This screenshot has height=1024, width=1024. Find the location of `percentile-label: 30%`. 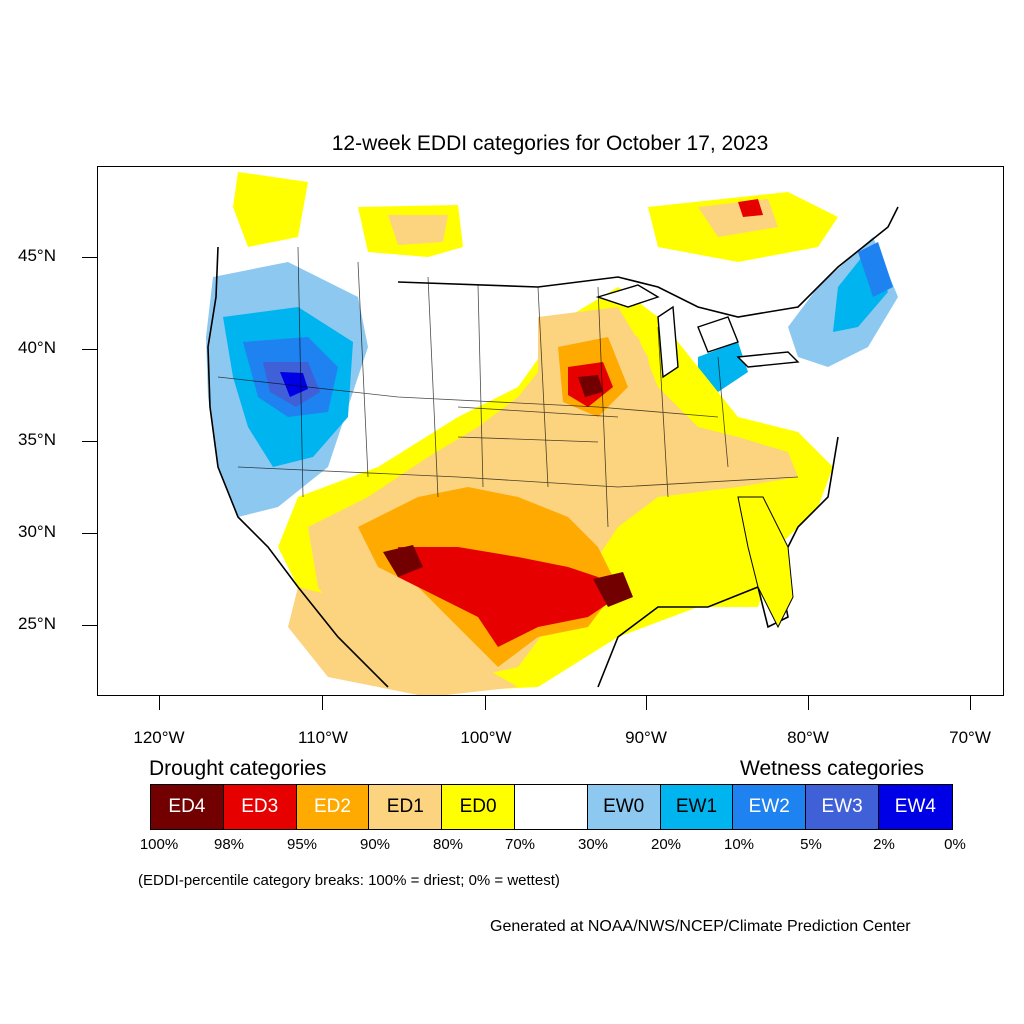

percentile-label: 30% is located at coordinates (593, 844).